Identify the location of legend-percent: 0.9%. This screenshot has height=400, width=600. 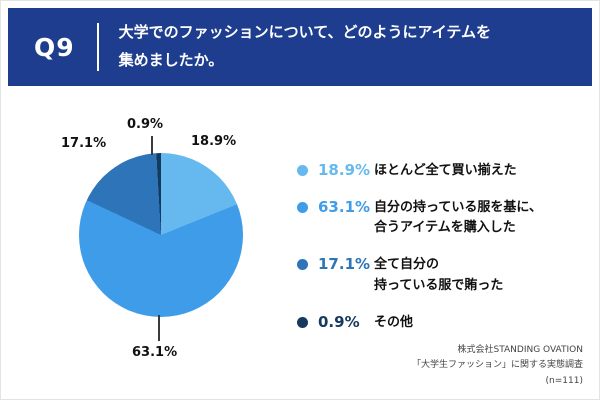
(339, 321).